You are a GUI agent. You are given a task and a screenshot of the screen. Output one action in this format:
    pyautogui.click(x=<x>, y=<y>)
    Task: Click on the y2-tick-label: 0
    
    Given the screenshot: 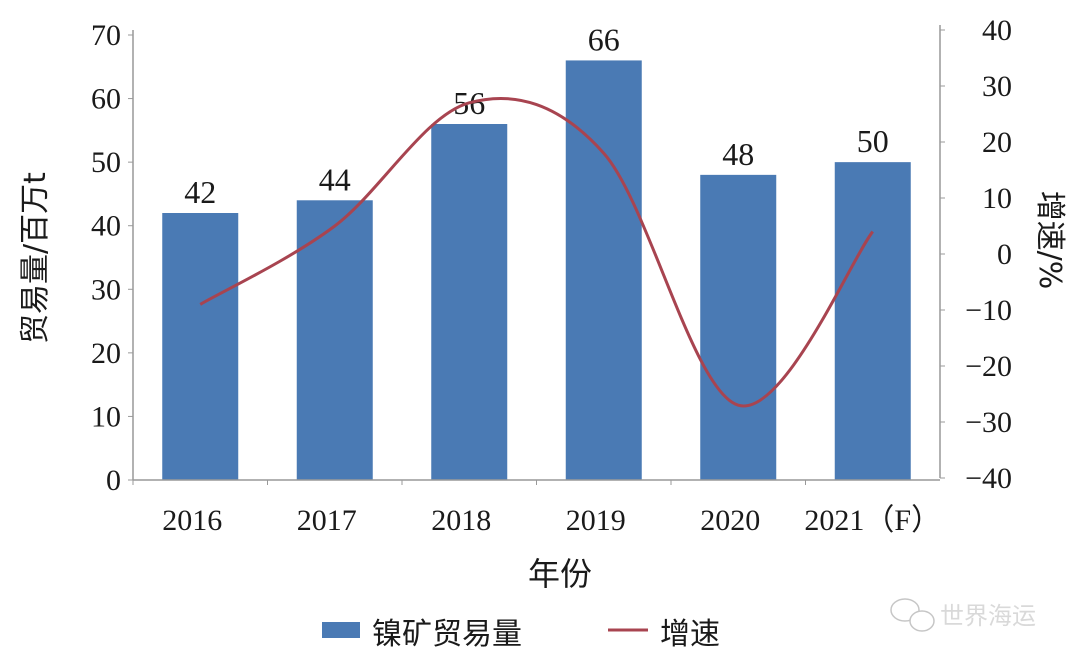 What is the action you would take?
    pyautogui.click(x=1004, y=254)
    